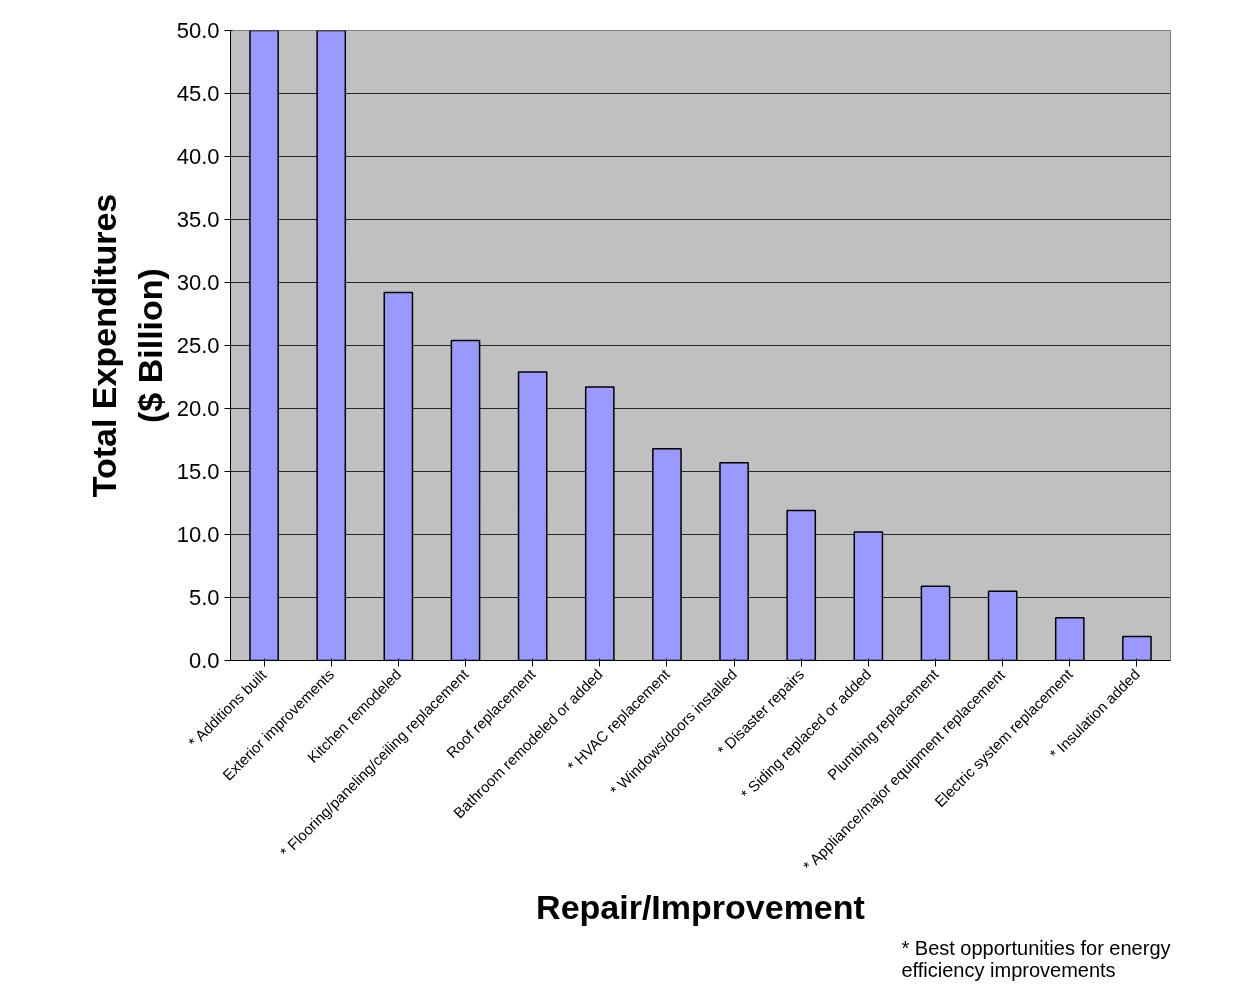 This screenshot has height=999, width=1238. Describe the element at coordinates (1036, 958) in the screenshot. I see `text: * Best opportunities for energy efficiency improvements` at that location.